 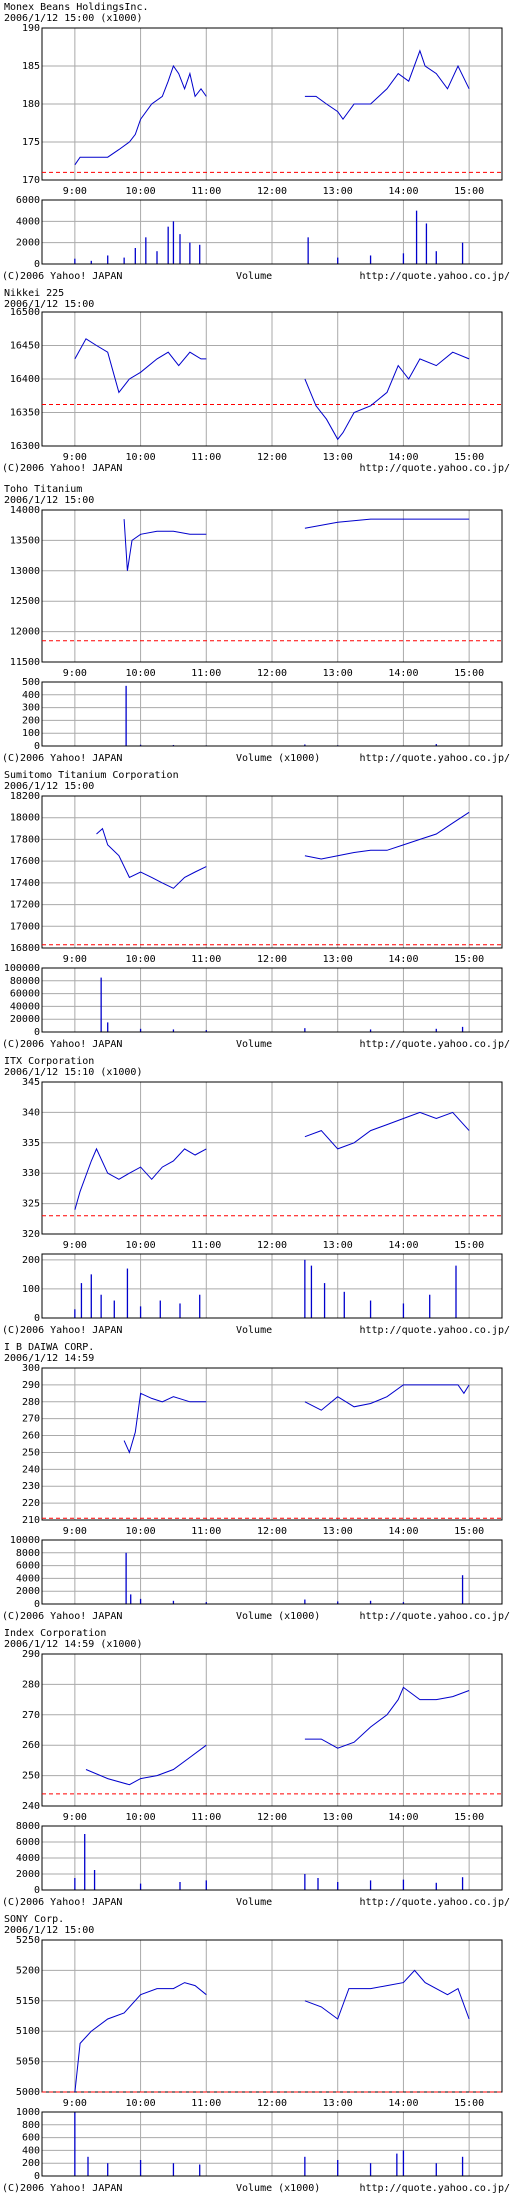 What do you see at coordinates (28, 2031) in the screenshot?
I see `y-tick-label: 5100` at bounding box center [28, 2031].